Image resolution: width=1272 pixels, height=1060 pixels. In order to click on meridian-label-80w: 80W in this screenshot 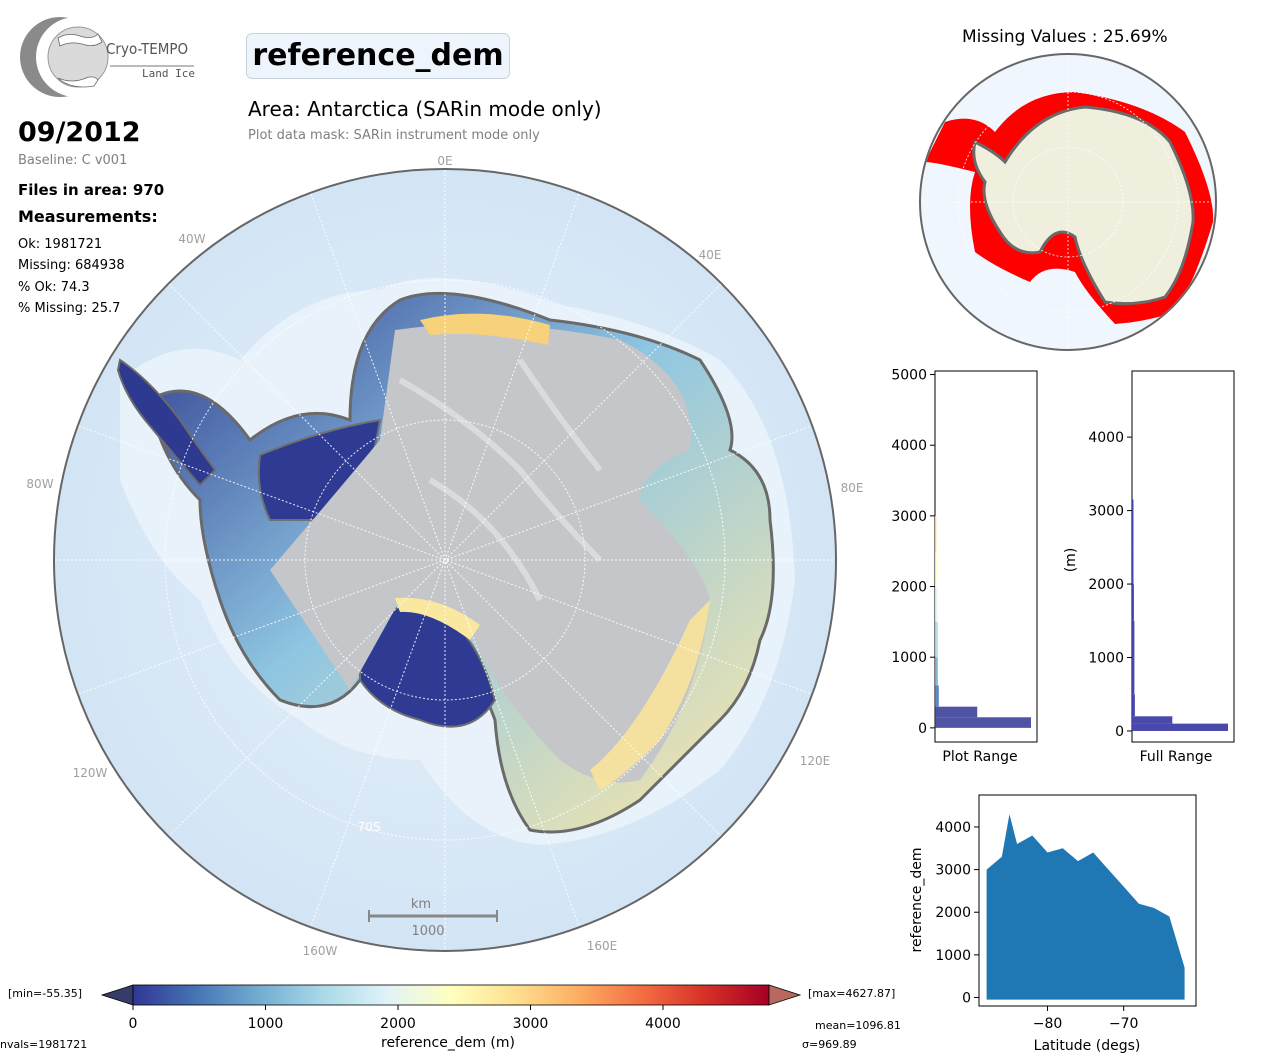, I will do `click(39, 484)`.